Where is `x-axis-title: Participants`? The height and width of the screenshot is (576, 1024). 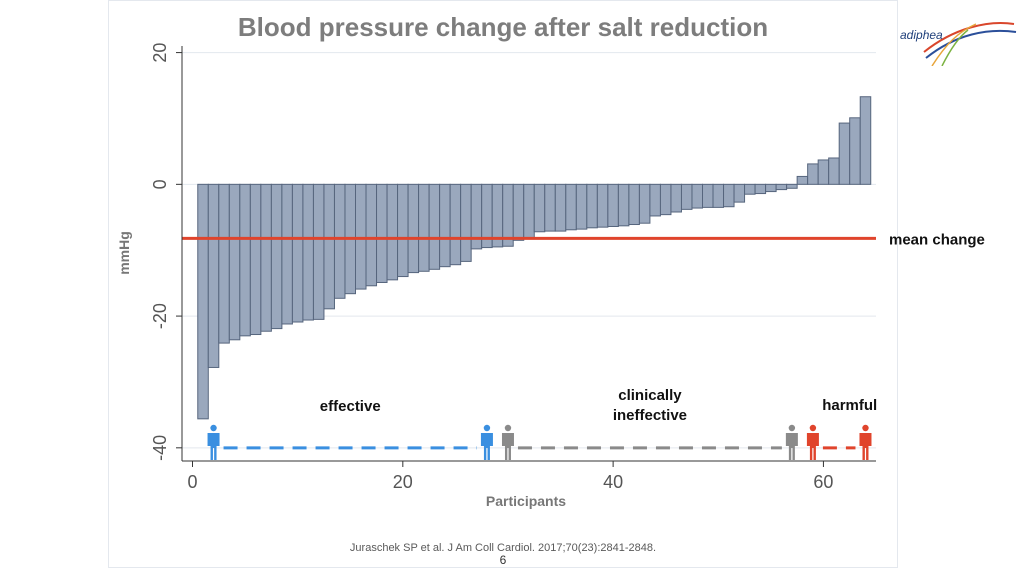
x-axis-title: Participants is located at coordinates (526, 501).